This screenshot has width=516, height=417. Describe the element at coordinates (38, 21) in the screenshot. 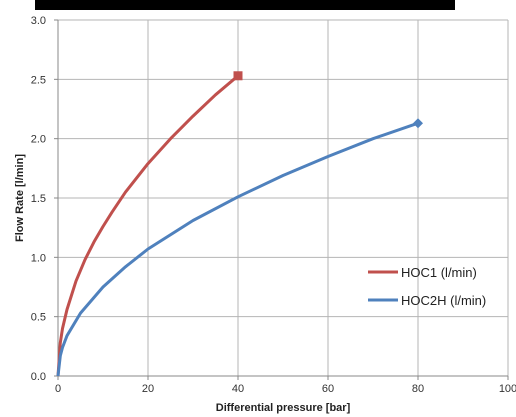

I see `y-tick-label-6: 3.0` at that location.